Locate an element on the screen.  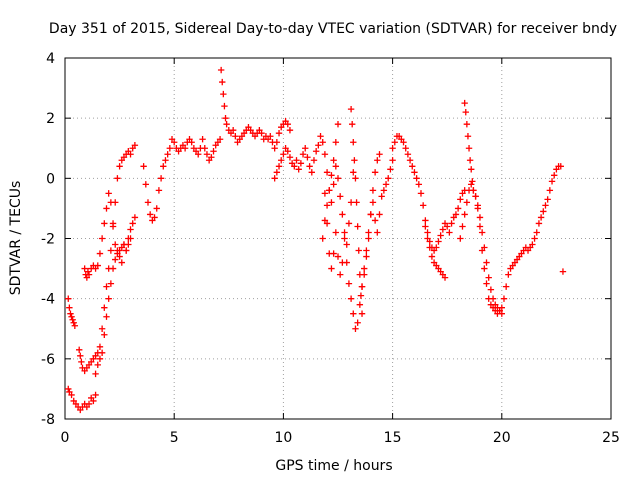
y-tick-label: -4 is located at coordinates (48, 300).